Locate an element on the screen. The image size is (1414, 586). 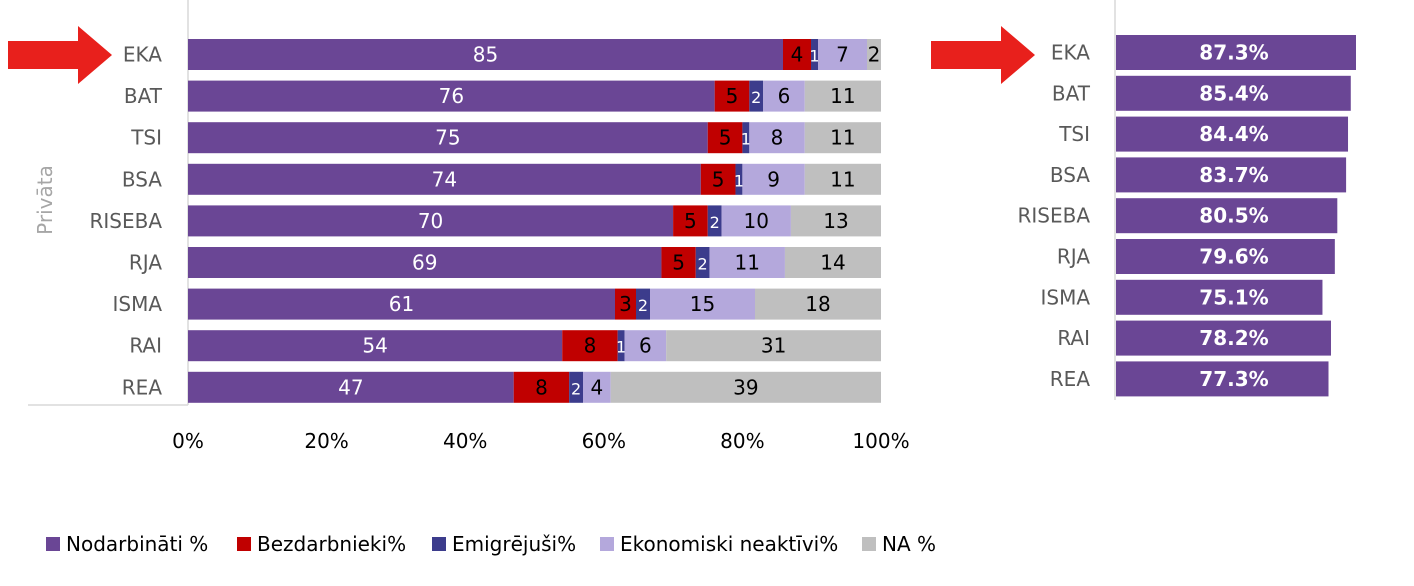
data-label: 14 is located at coordinates (832, 263).